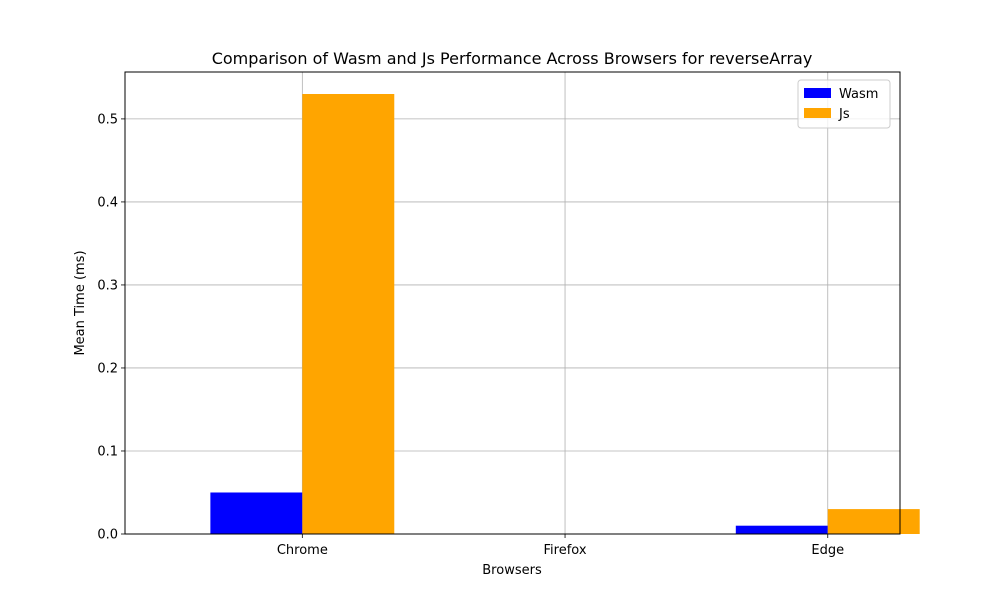  I want to click on bar-js-edge, so click(873, 521).